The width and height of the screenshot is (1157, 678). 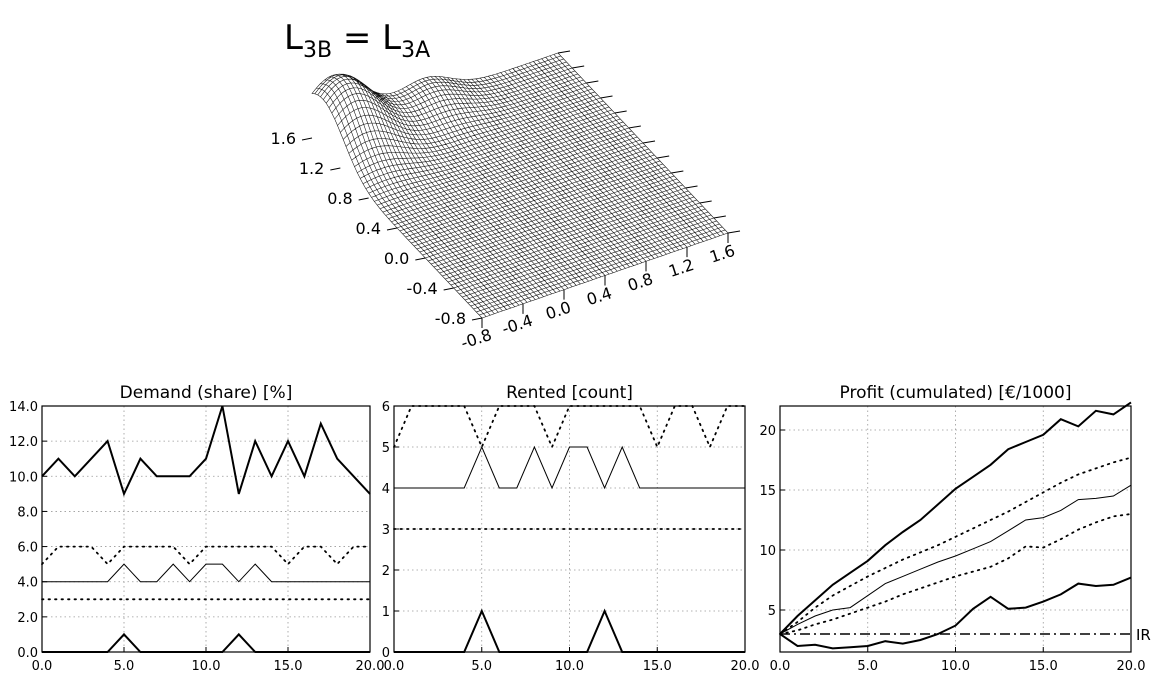 I want to click on y-tick-label: 14.0, so click(x=23, y=407).